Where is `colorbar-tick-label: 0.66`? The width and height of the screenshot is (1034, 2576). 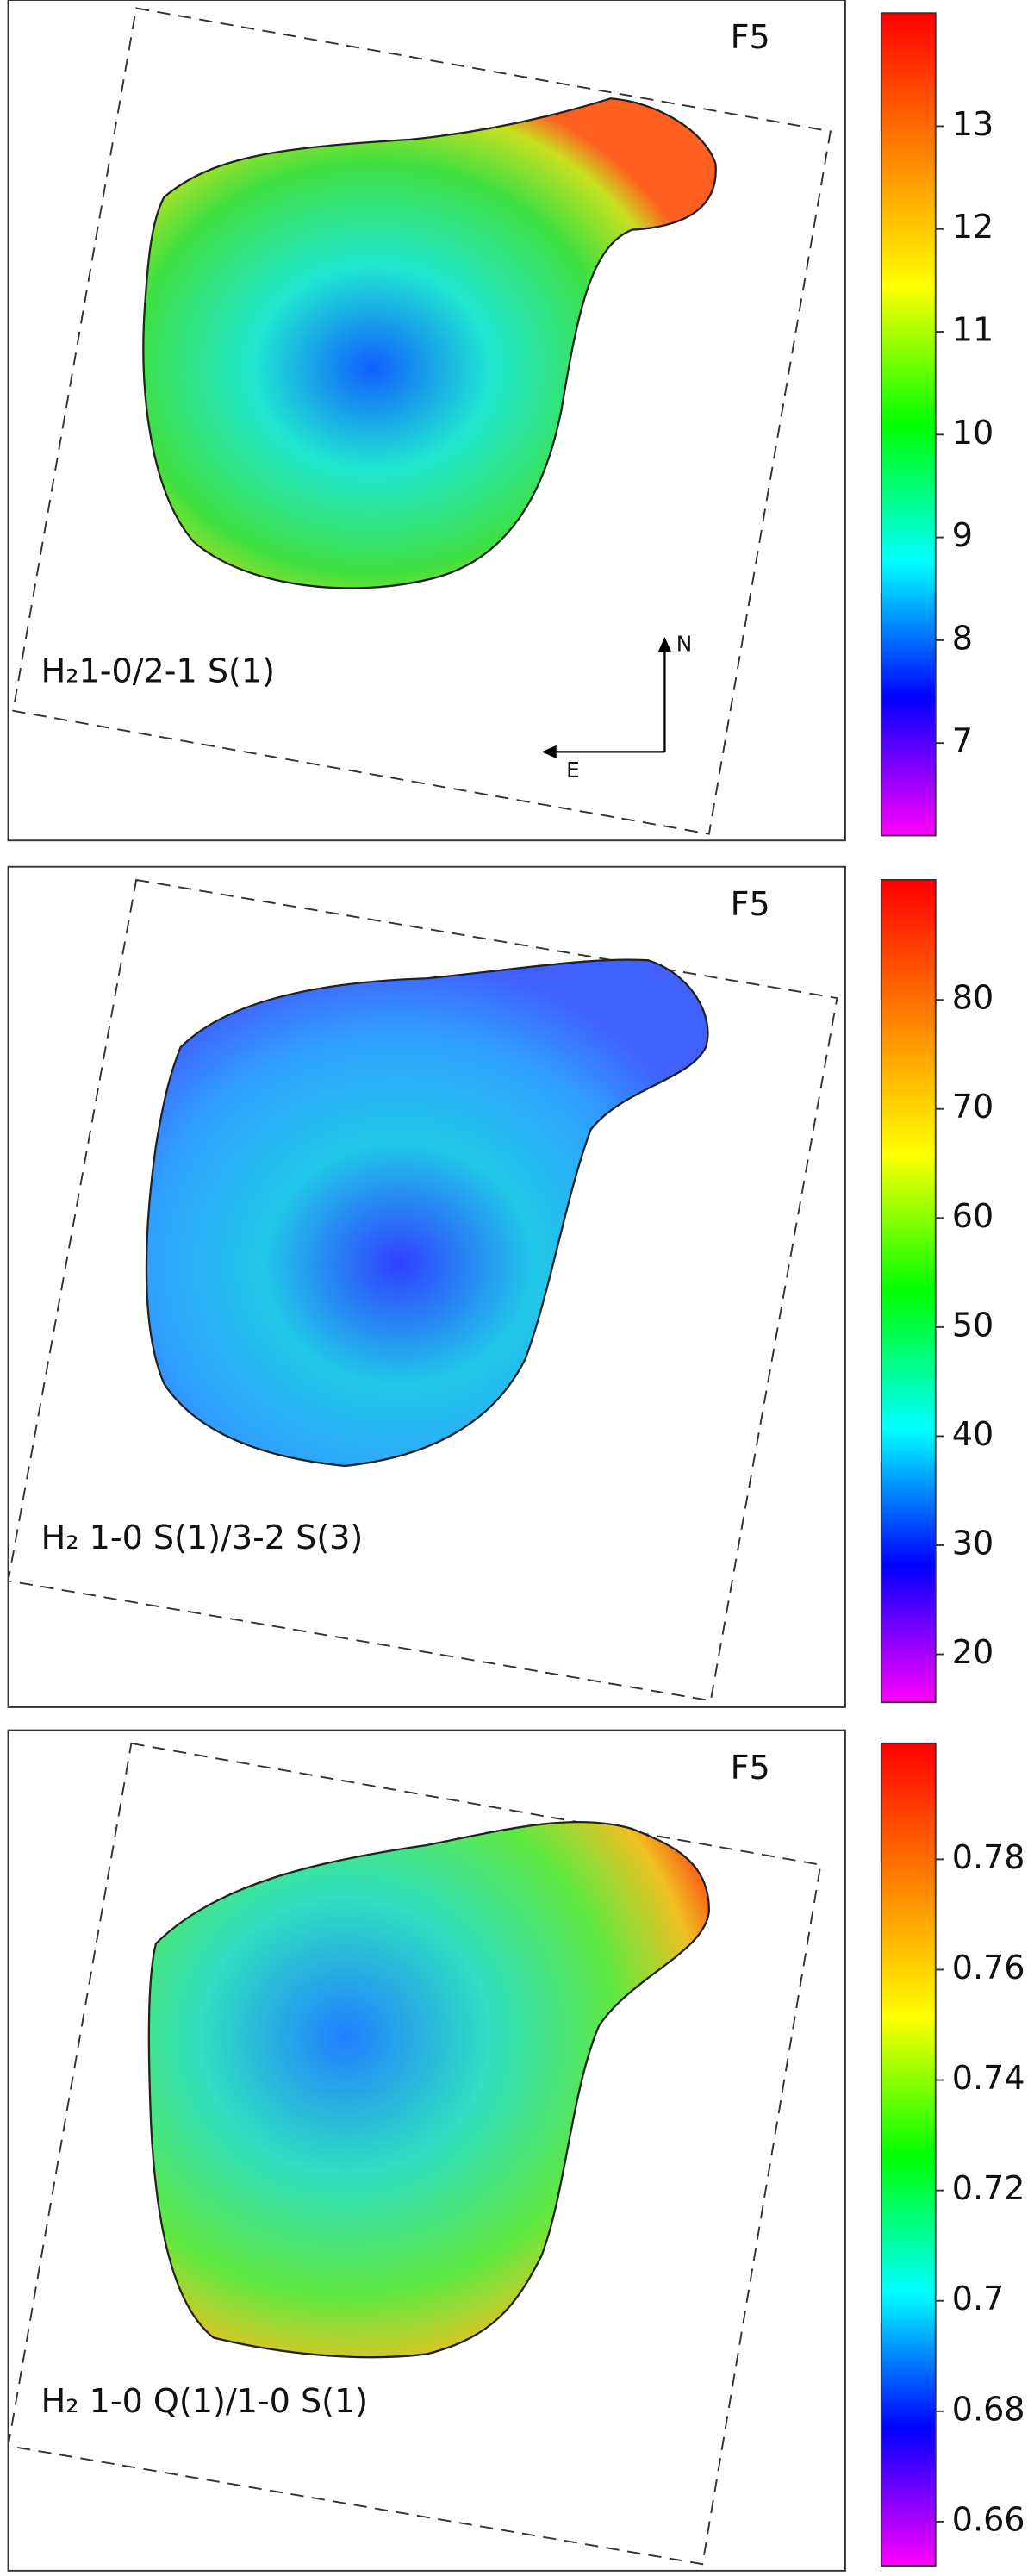
colorbar-tick-label: 0.66 is located at coordinates (988, 2519).